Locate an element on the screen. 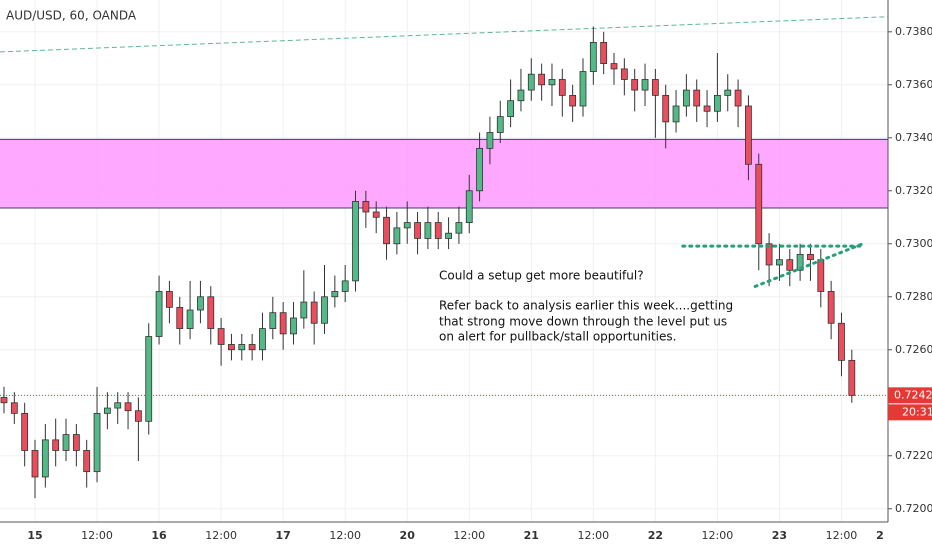 The height and width of the screenshot is (550, 932). y-tick-label: 0.72000 is located at coordinates (913, 508).